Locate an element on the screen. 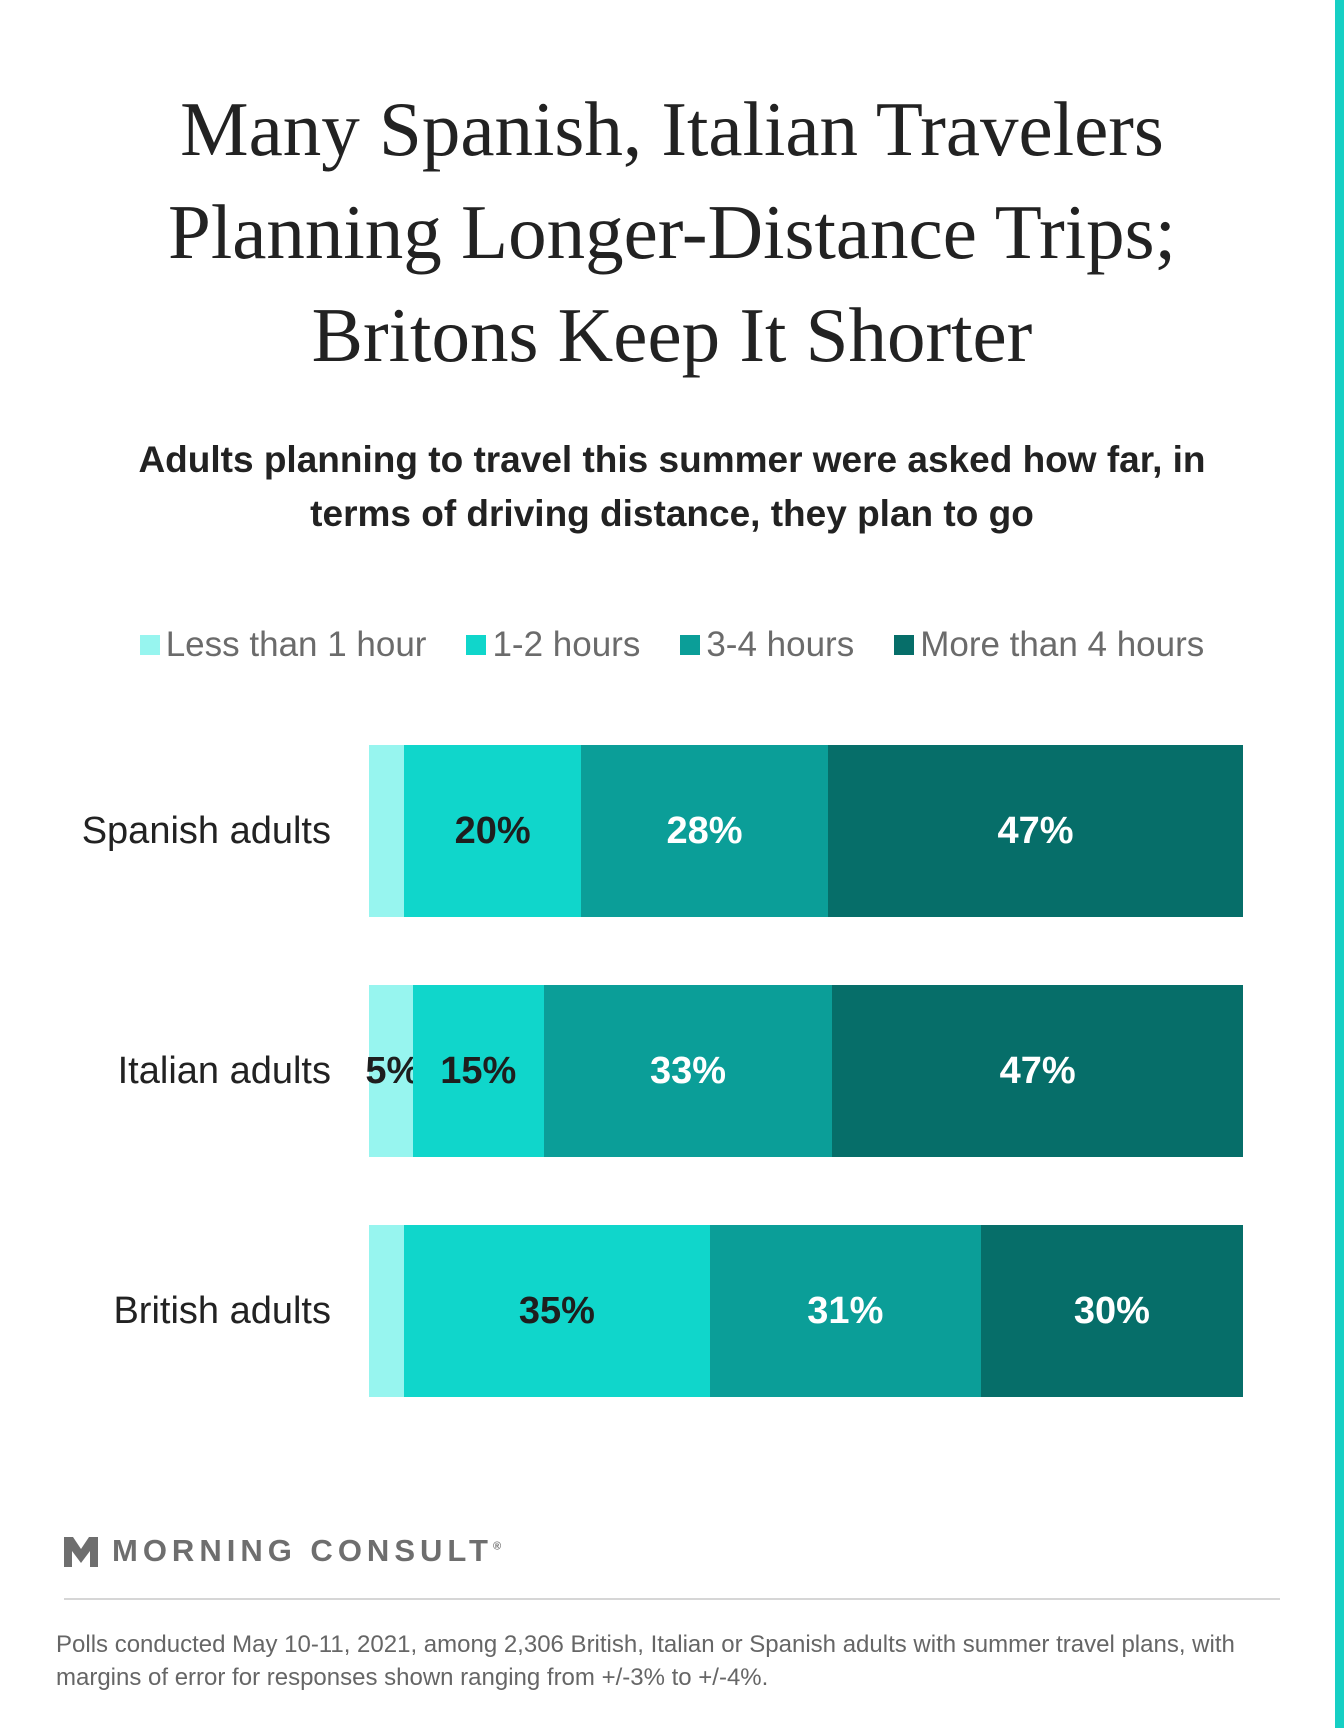 The width and height of the screenshot is (1344, 1728). data-label-1-1: 15% is located at coordinates (478, 1071).